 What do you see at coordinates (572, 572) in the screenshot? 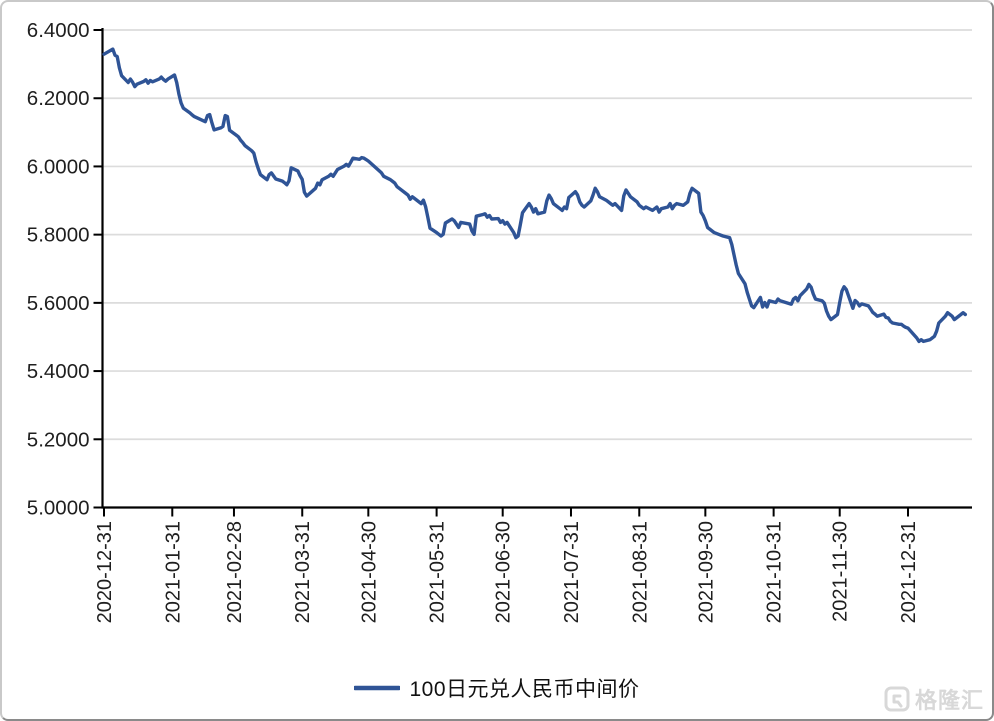
I see `x-tick-label: 2021-07-31` at bounding box center [572, 572].